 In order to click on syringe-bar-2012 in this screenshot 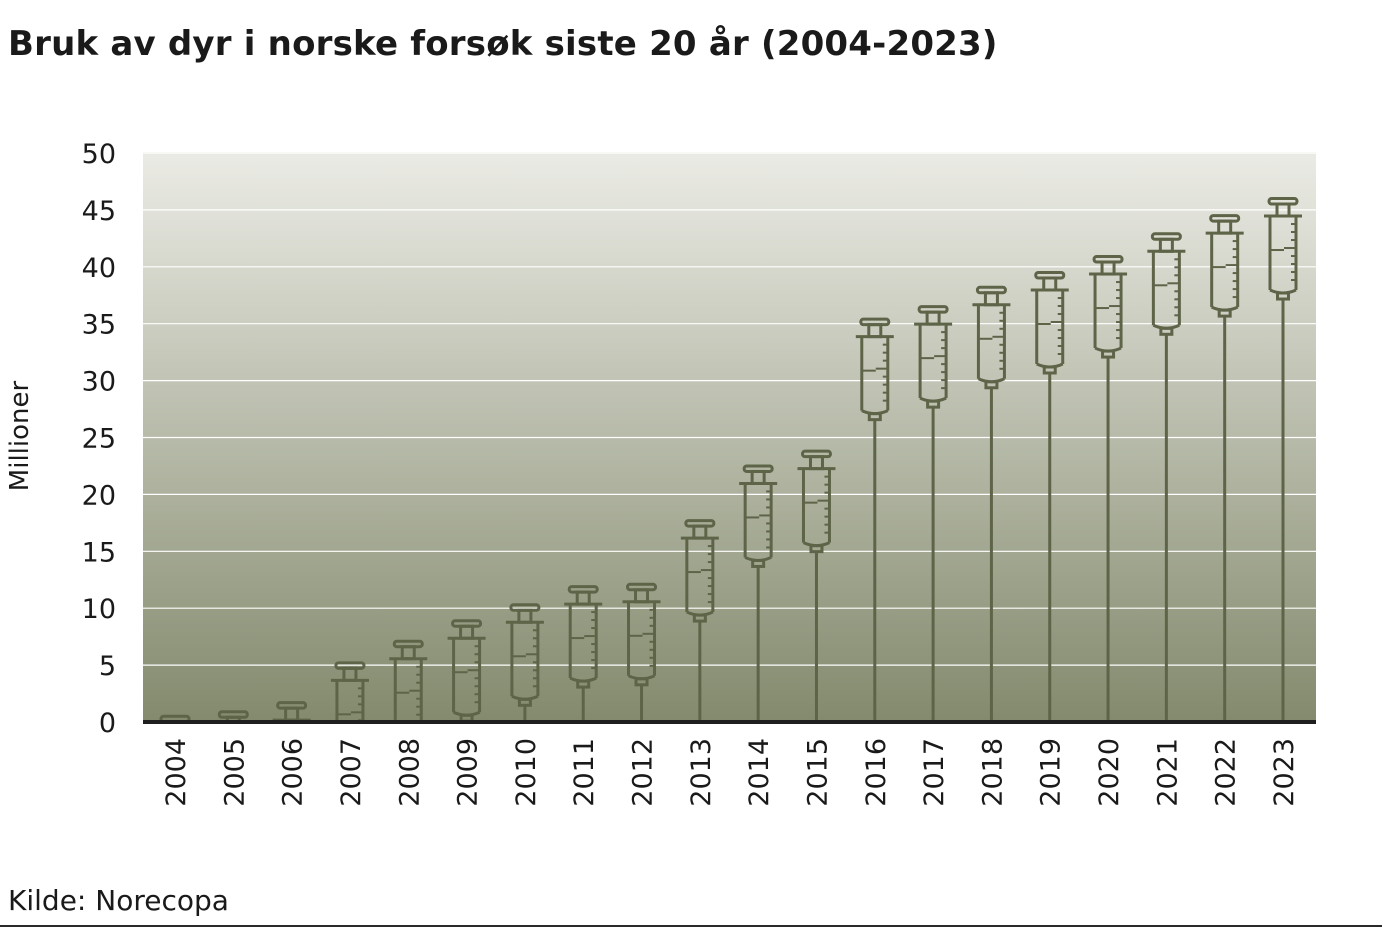, I will do `click(641, 652)`.